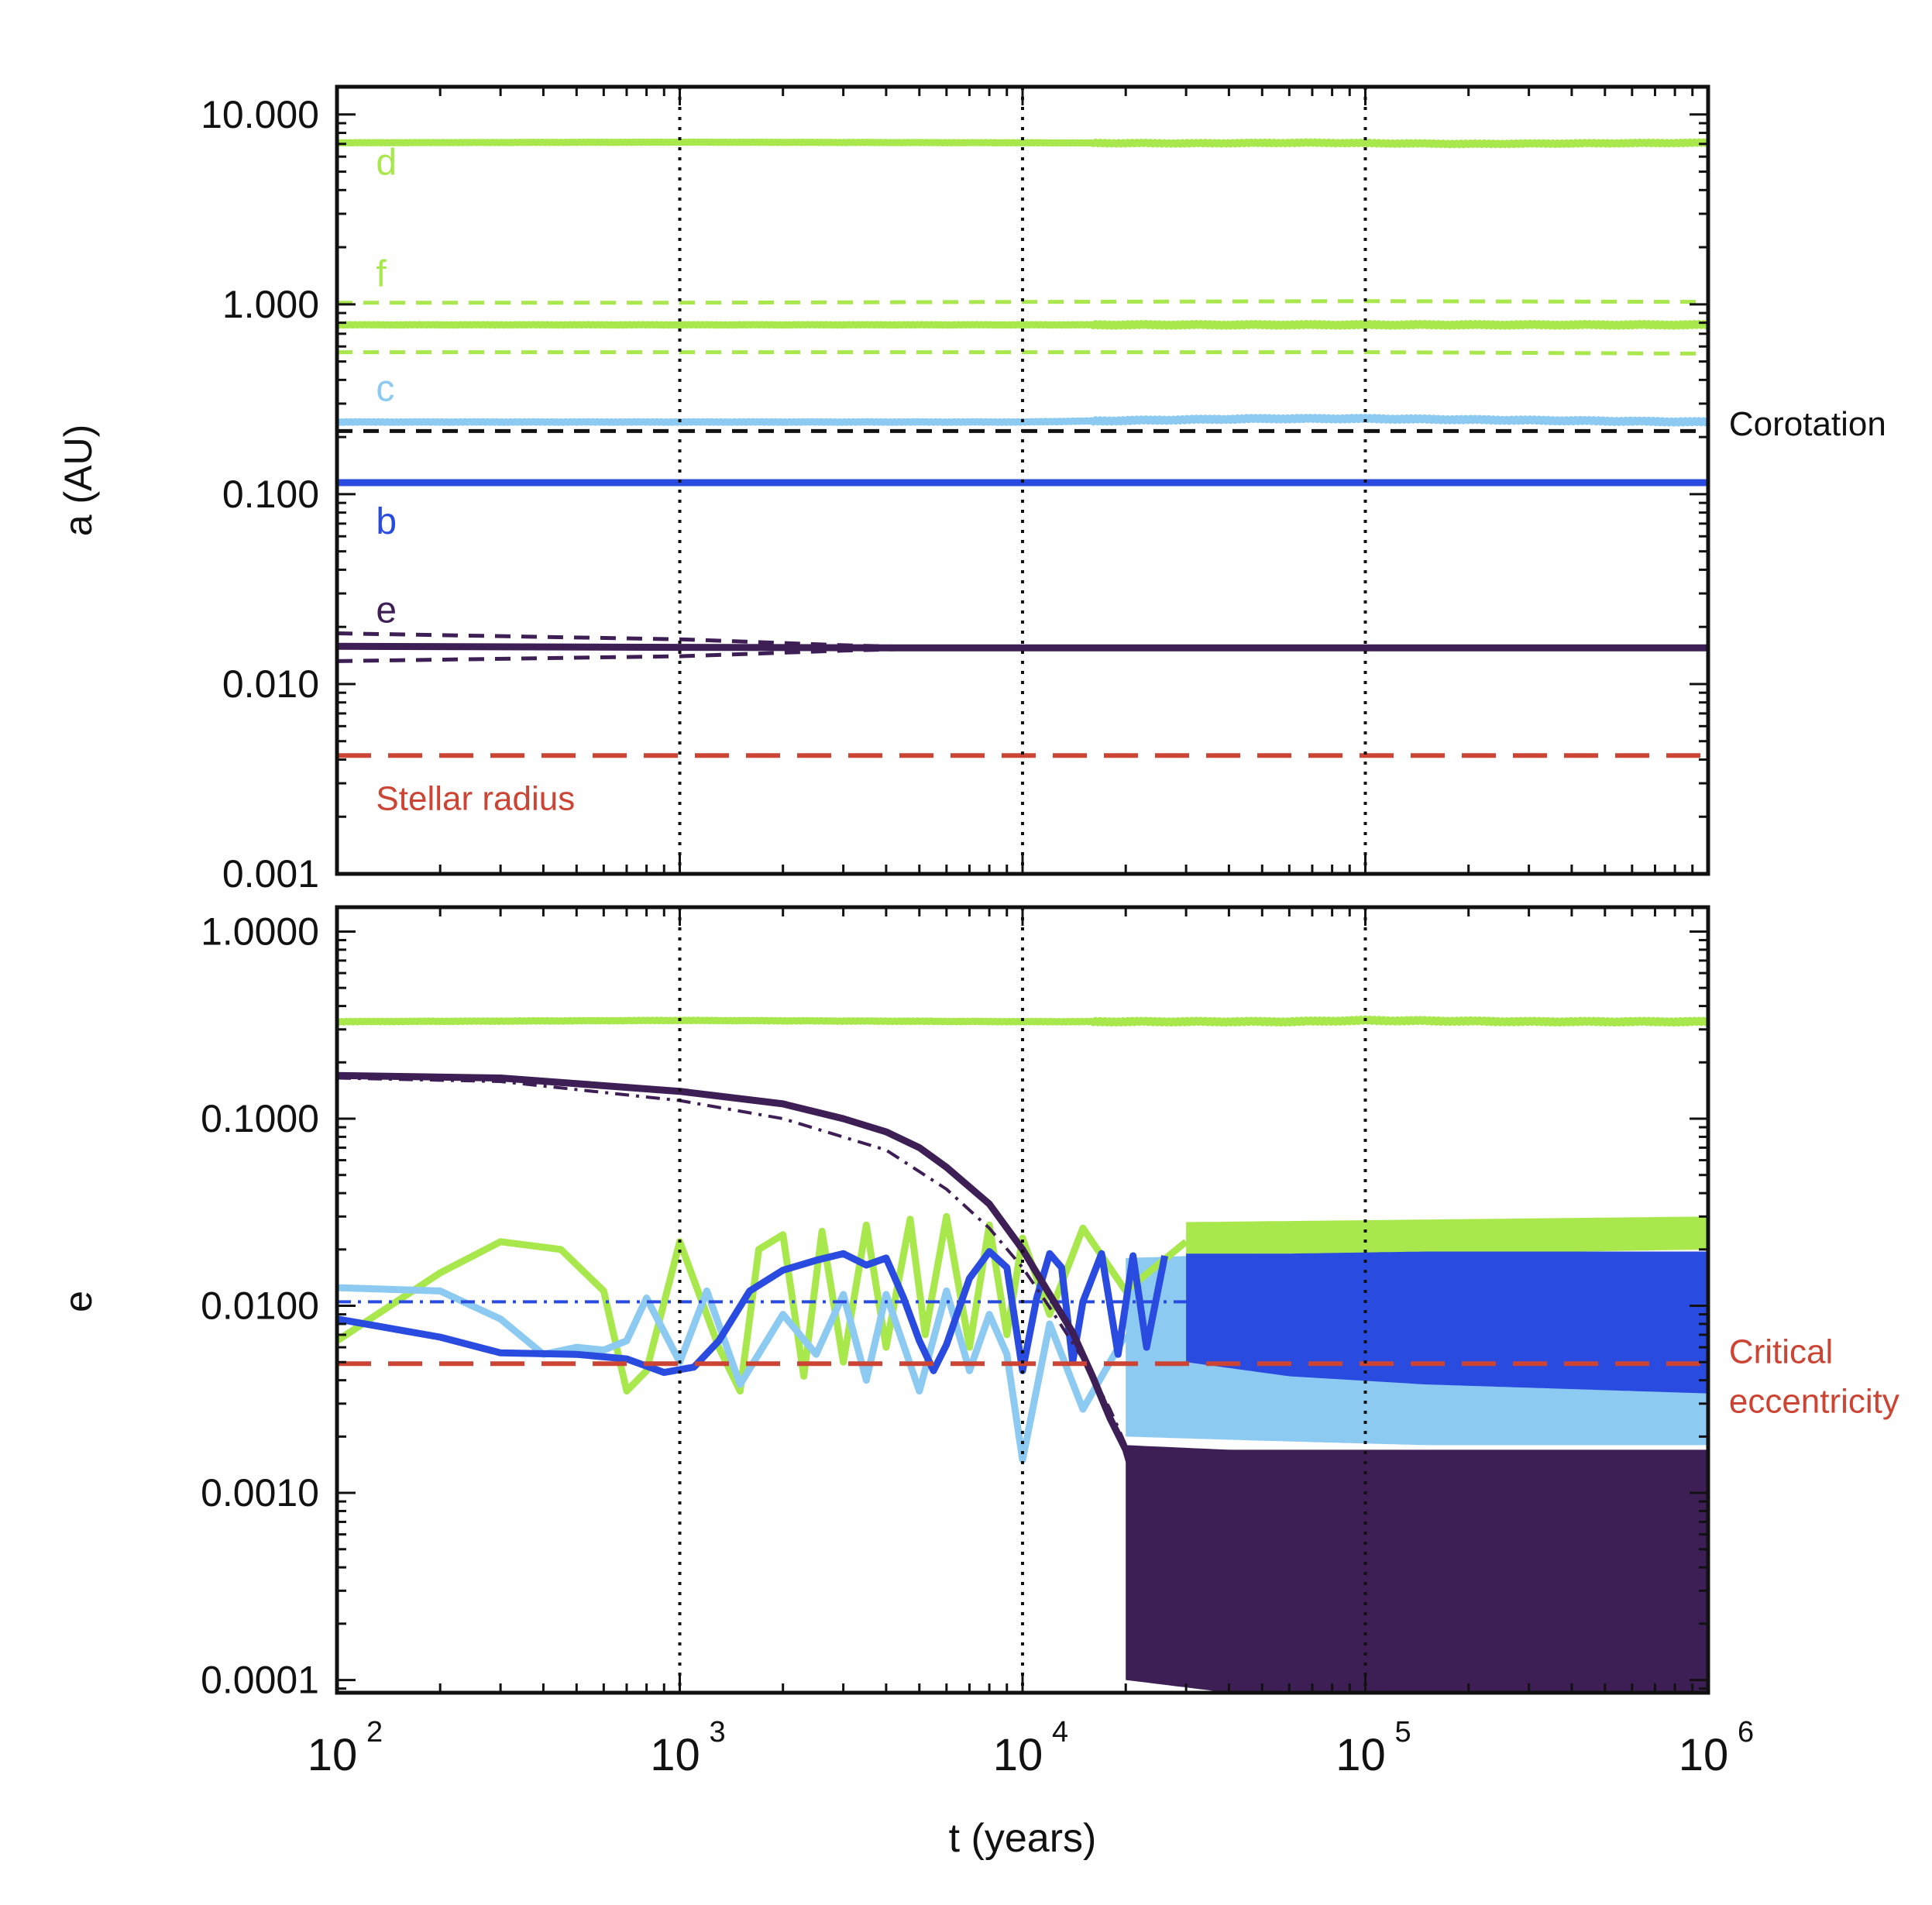 This screenshot has width=1932, height=1905. What do you see at coordinates (79, 1301) in the screenshot?
I see `bottom-y-axis-label: e` at bounding box center [79, 1301].